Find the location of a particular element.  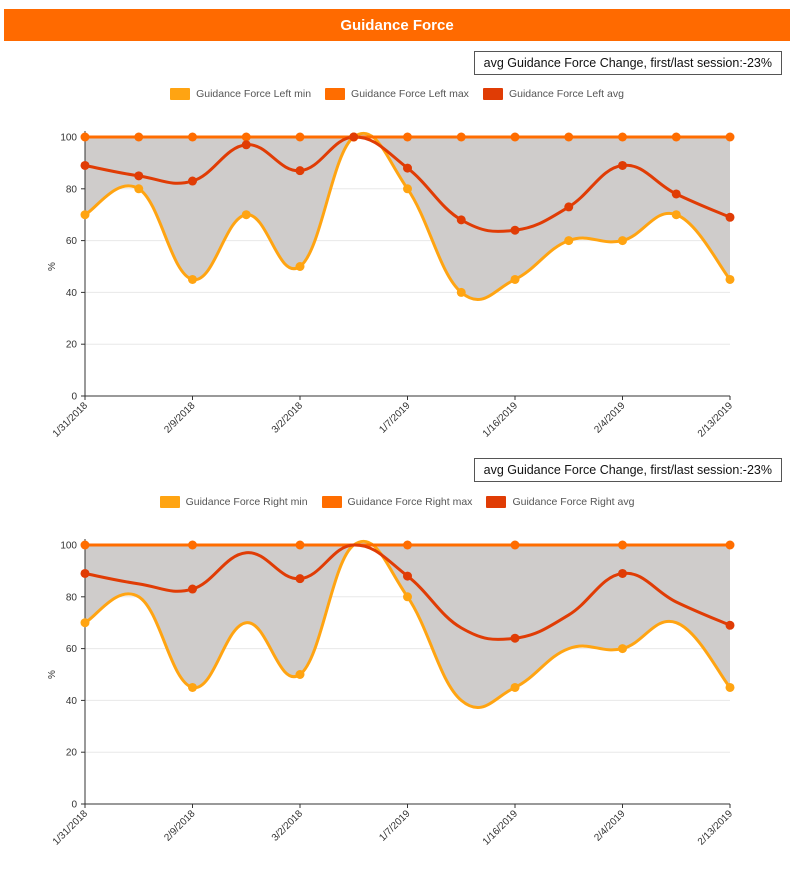

legend-item-left-max: Guidance Force Left max is located at coordinates (397, 94).